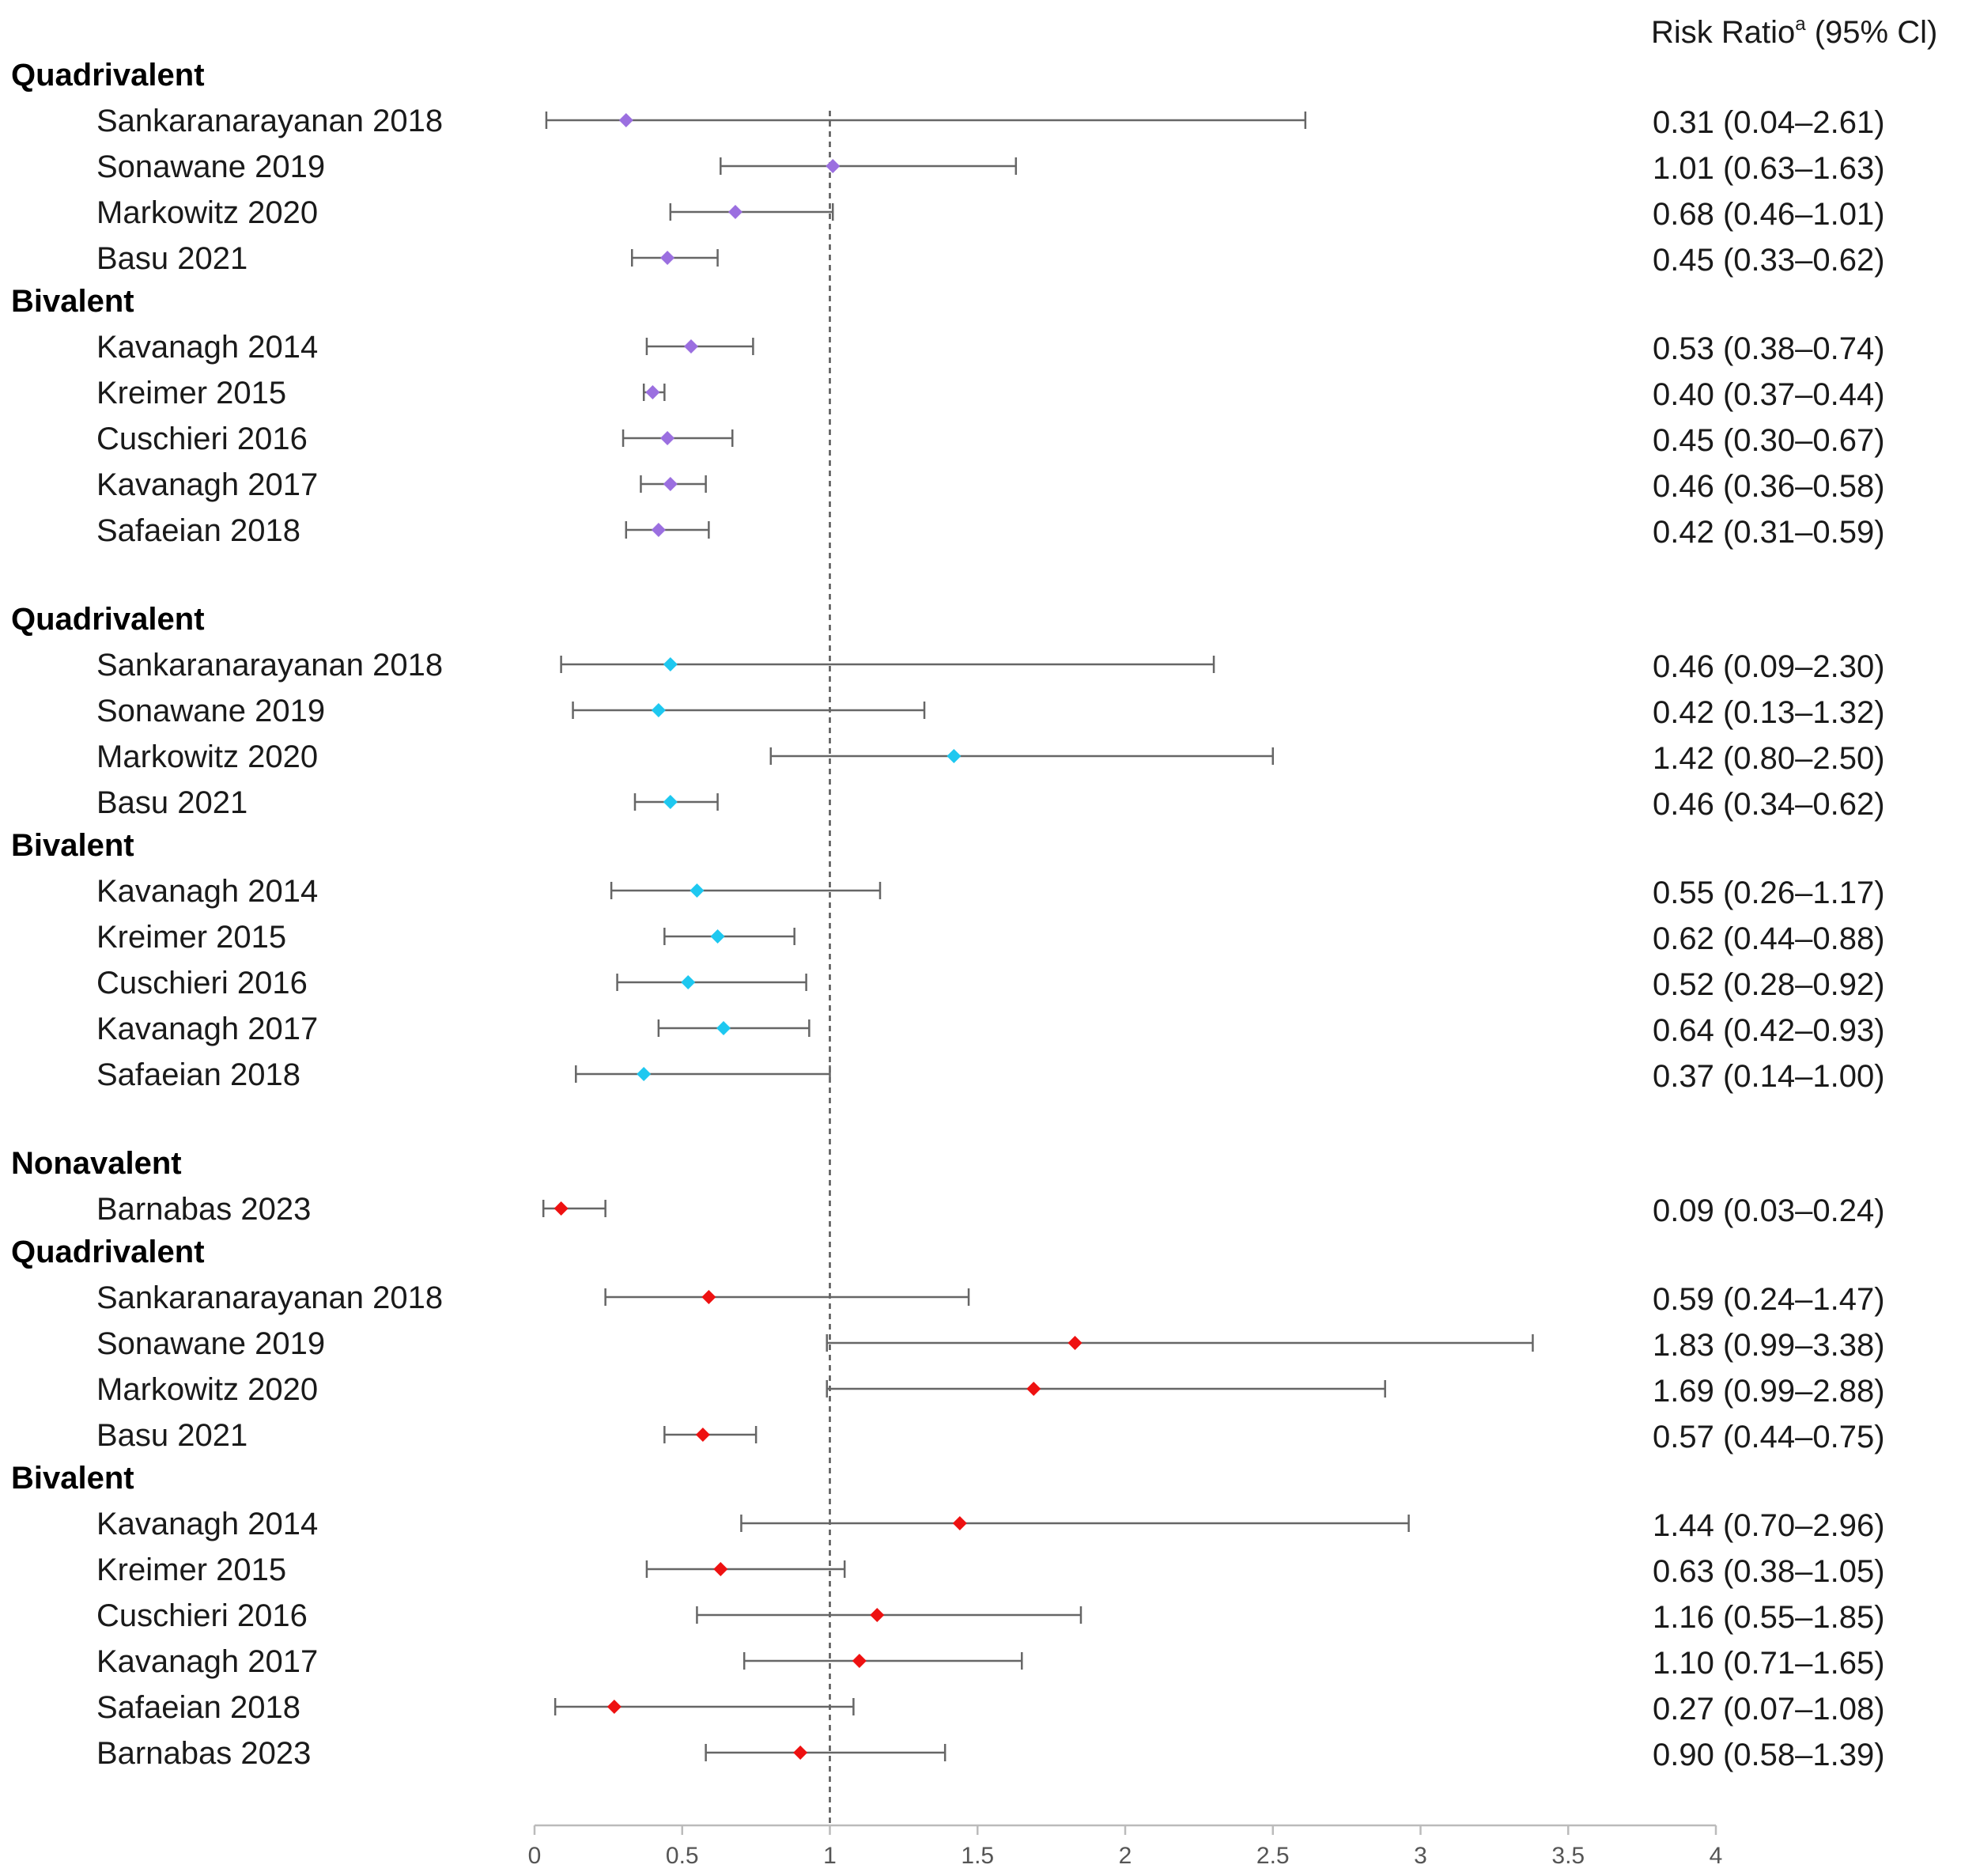 The height and width of the screenshot is (1876, 1961). I want to click on risk-ratio-value: 0.42 (0.31–0.59), so click(1769, 532).